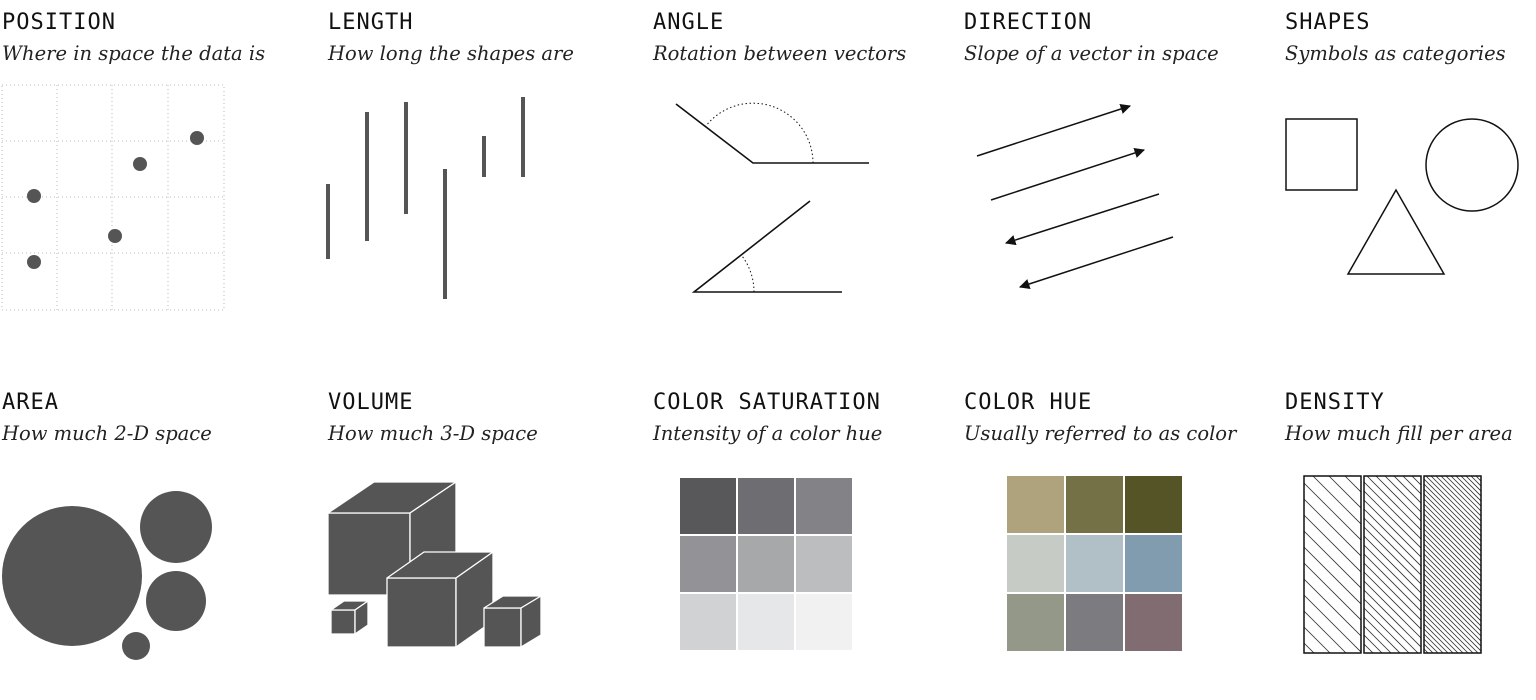 Image resolution: width=1536 pixels, height=700 pixels. I want to click on panel-title: AREA, so click(30, 402).